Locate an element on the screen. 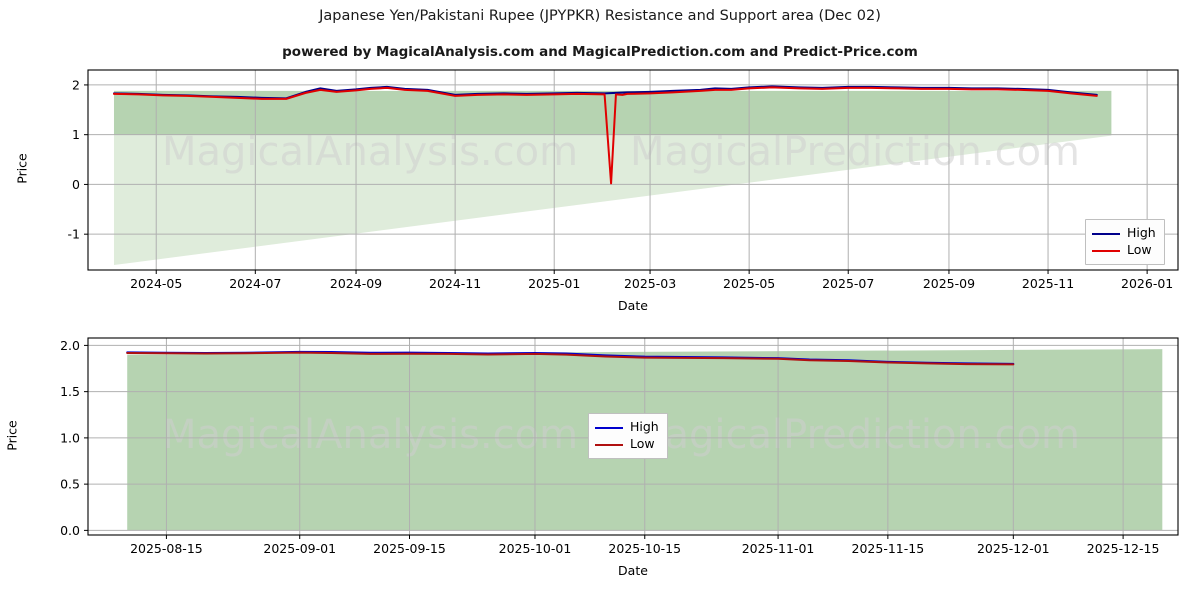 The image size is (1200, 600). svg-text: 1 is located at coordinates (76, 134).